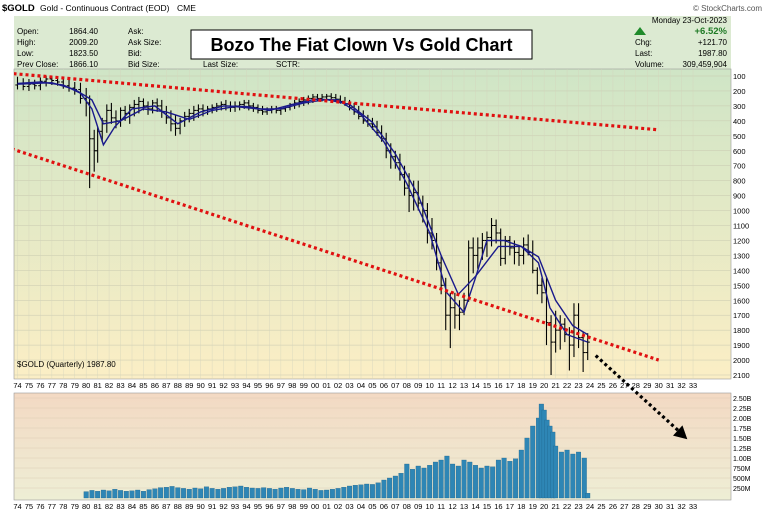  I want to click on date-tick-label: 91, so click(212, 385).